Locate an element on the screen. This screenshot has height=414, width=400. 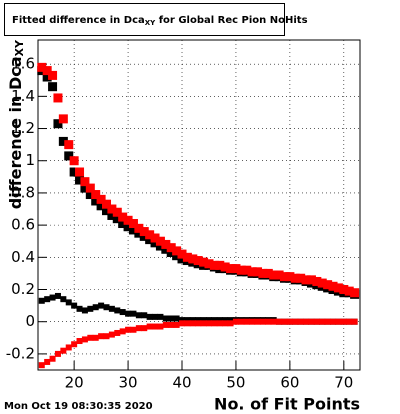
timestamp: Mon Oct 19 08:30:35 2020 is located at coordinates (78, 406).